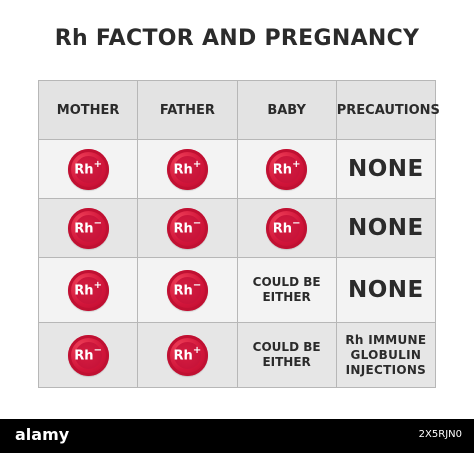 The height and width of the screenshot is (453, 474). I want to click on table-row: Rh− Rh− Rh− NONE, so click(237, 228).